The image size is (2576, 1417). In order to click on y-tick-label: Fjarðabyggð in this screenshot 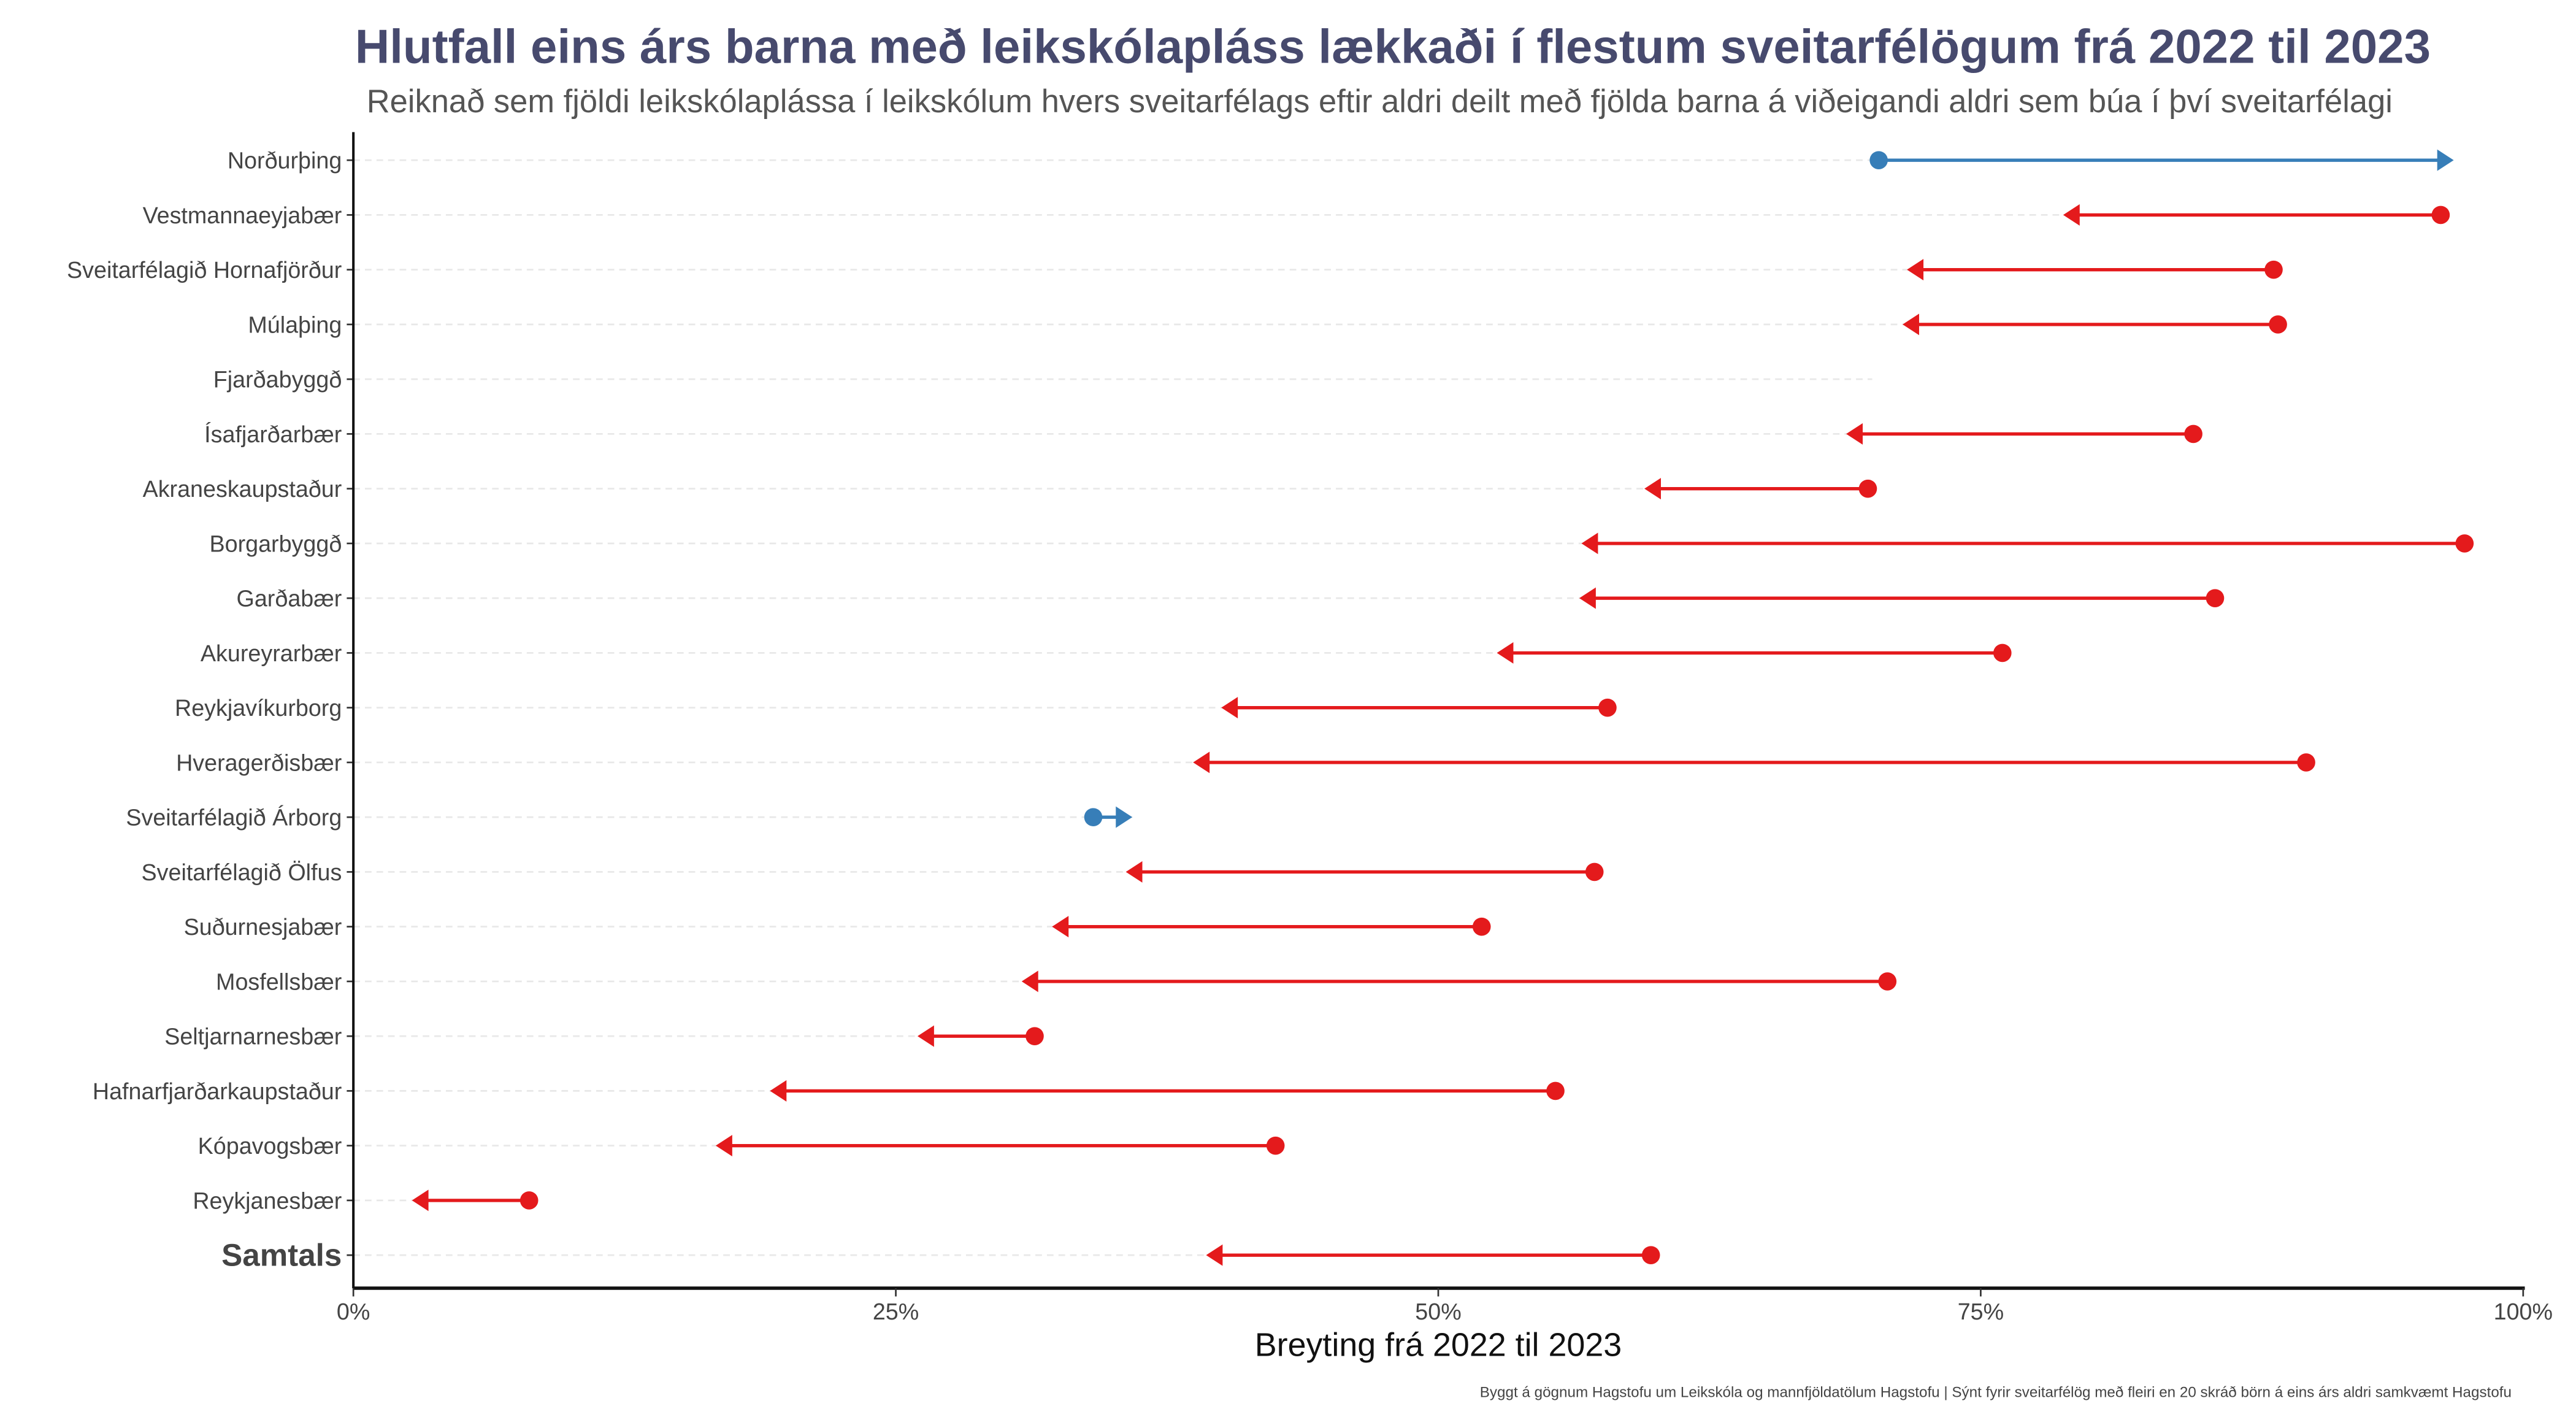, I will do `click(277, 380)`.